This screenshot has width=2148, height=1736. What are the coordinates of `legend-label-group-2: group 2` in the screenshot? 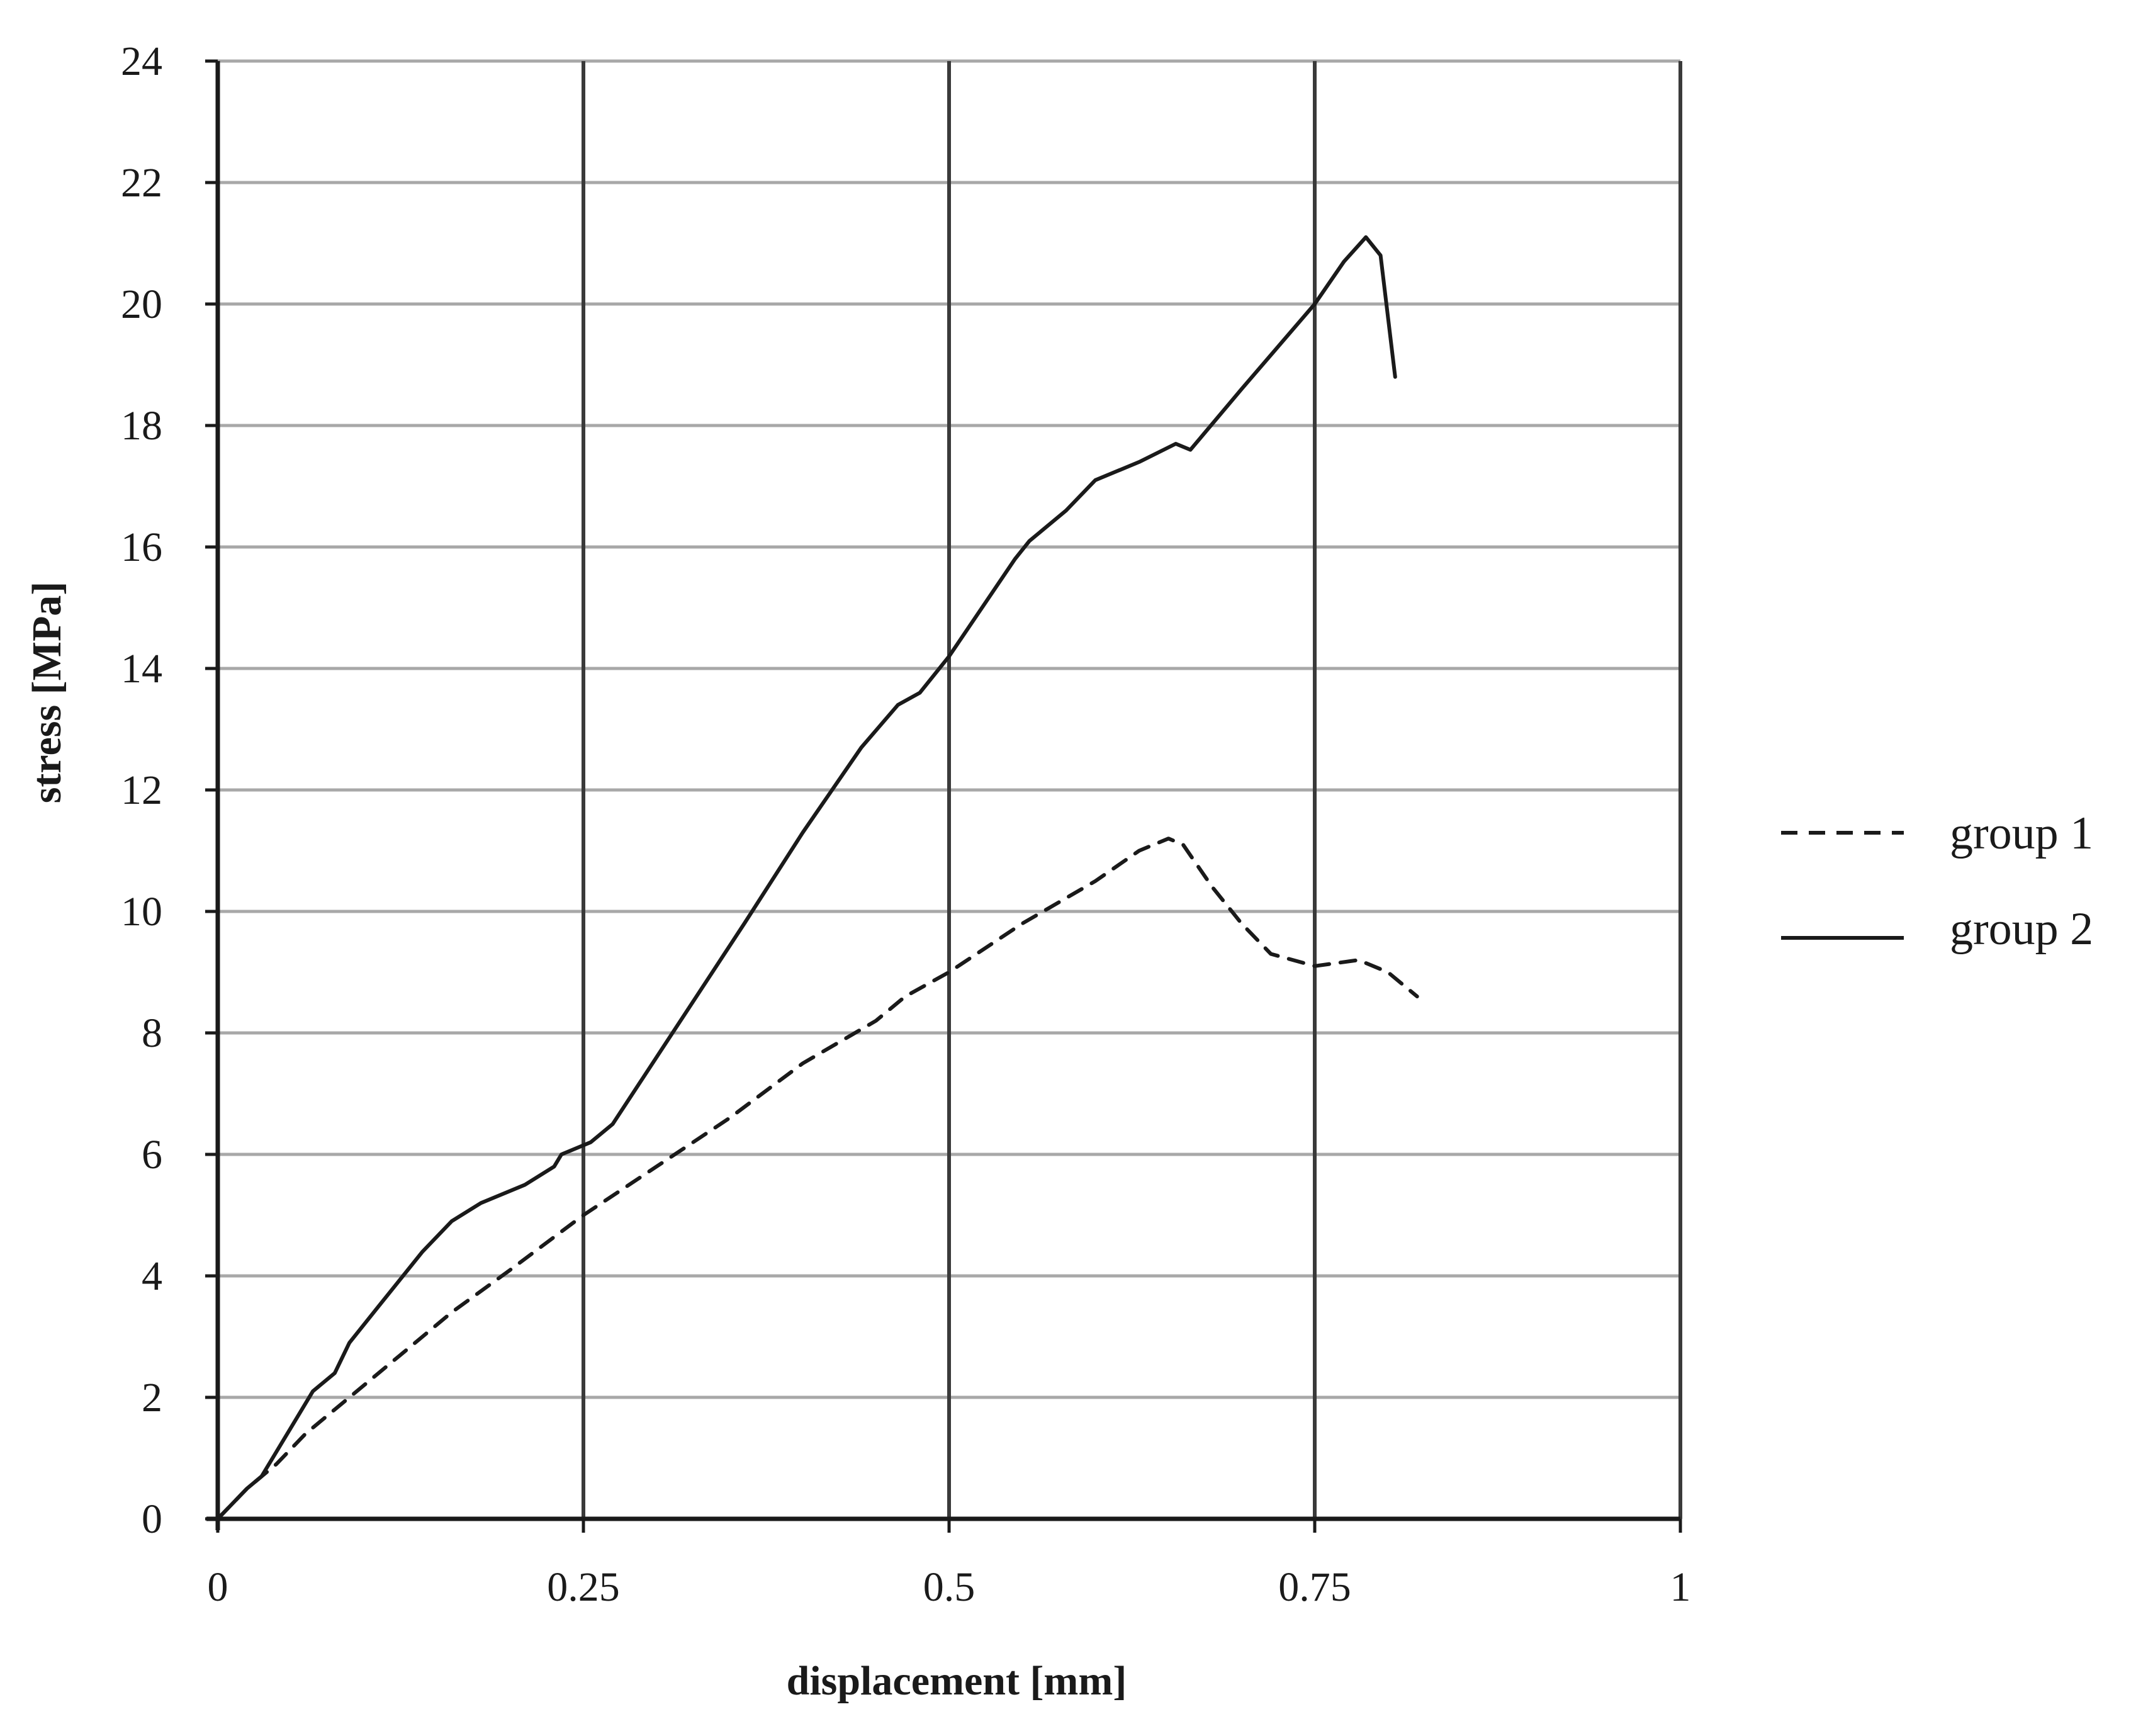 It's located at (2021, 929).